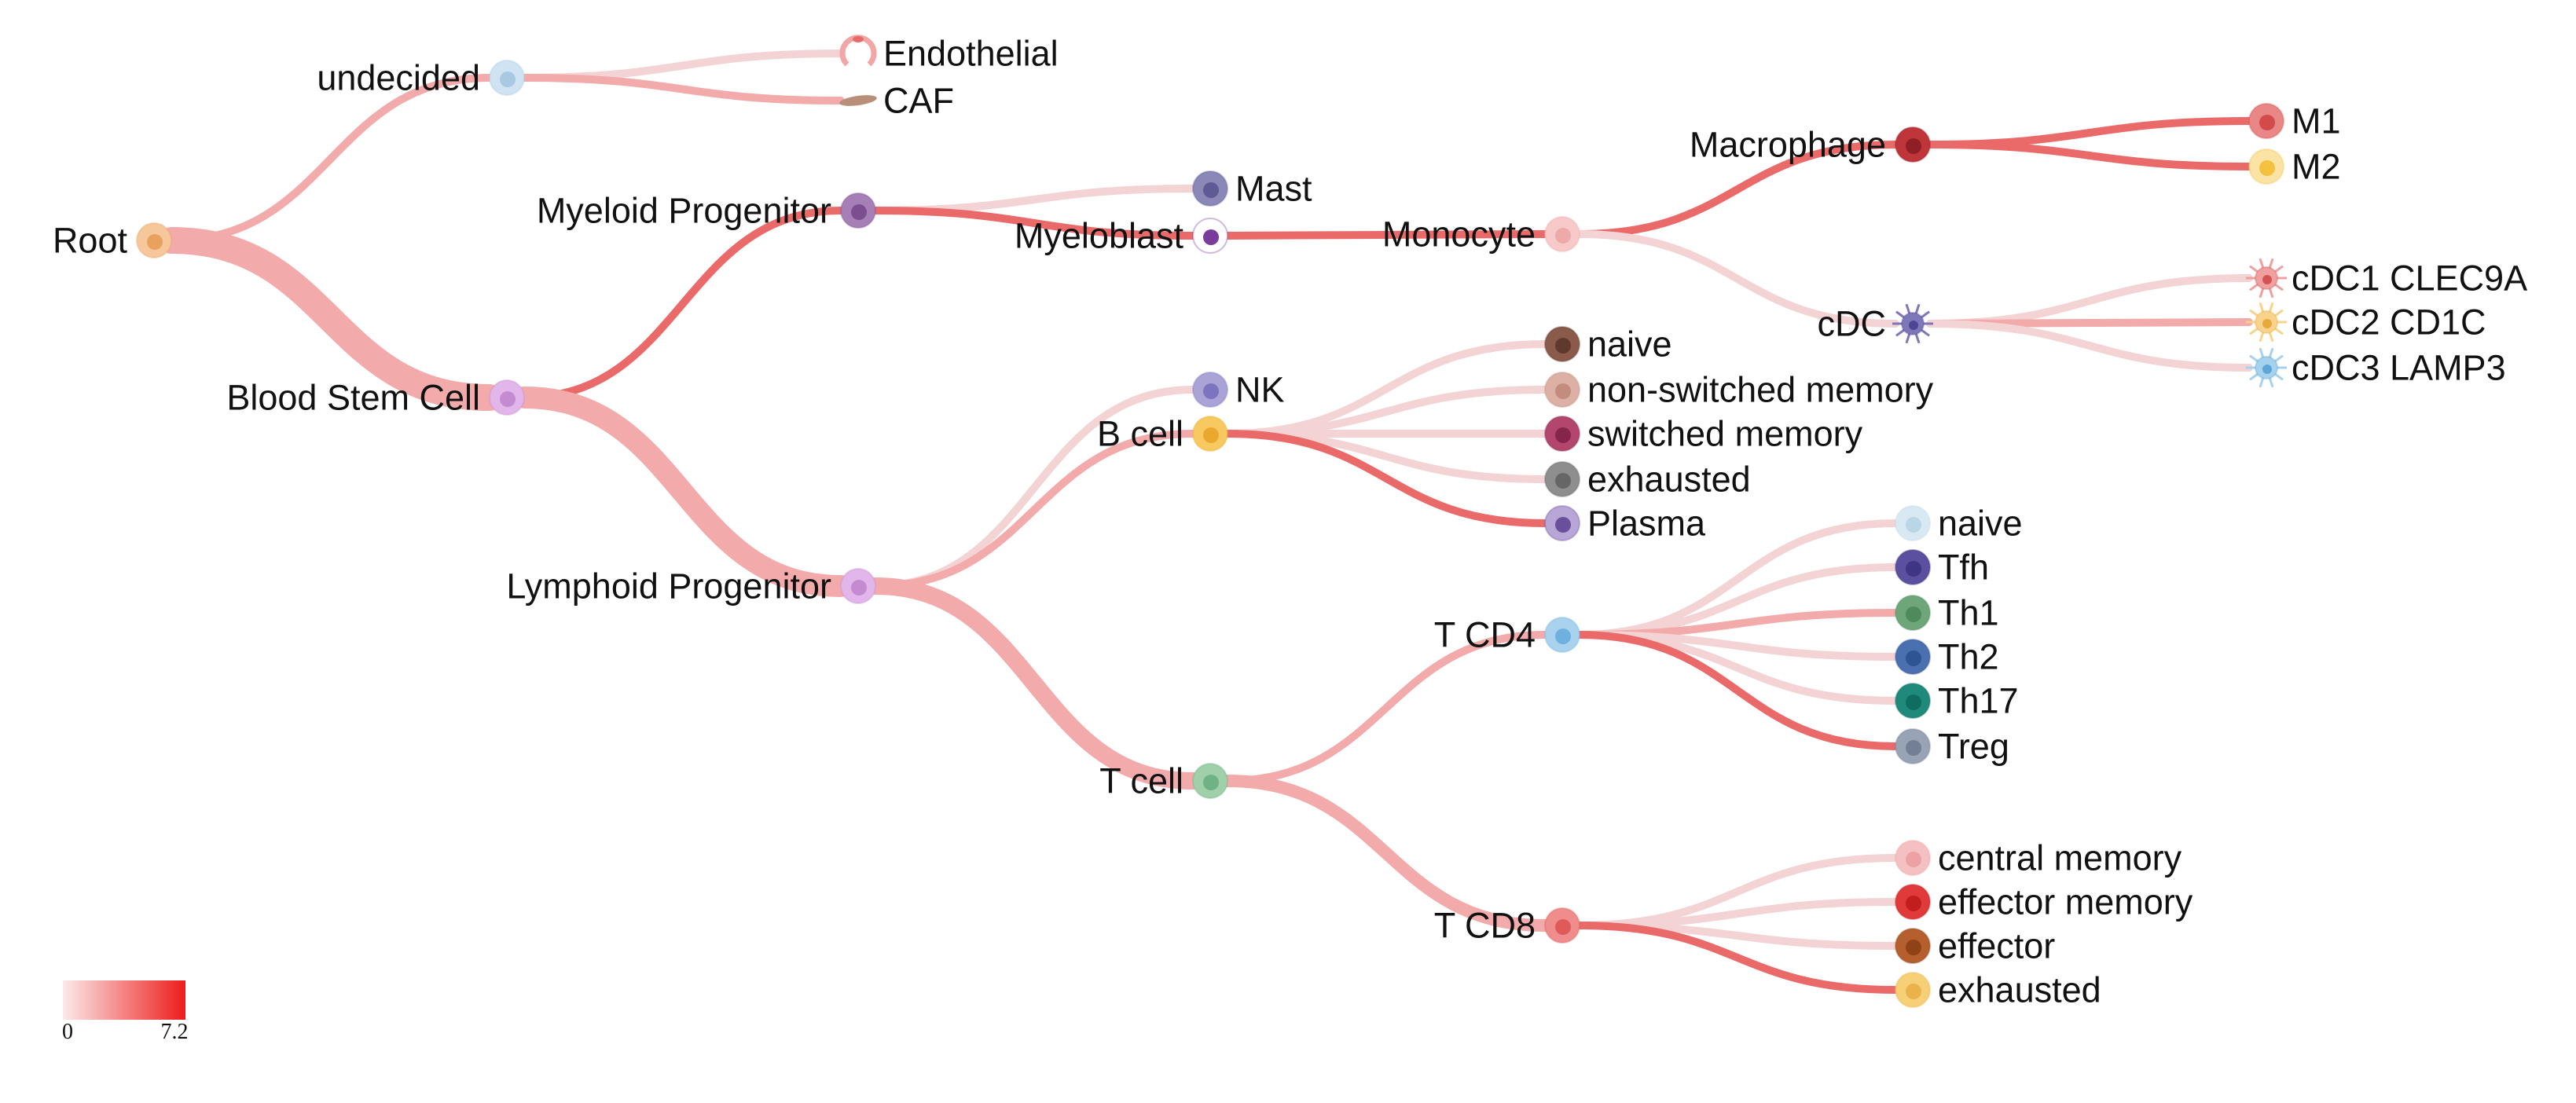 The width and height of the screenshot is (2576, 1103). Describe the element at coordinates (682, 89) in the screenshot. I see `edge-undecided-to-caf` at that location.